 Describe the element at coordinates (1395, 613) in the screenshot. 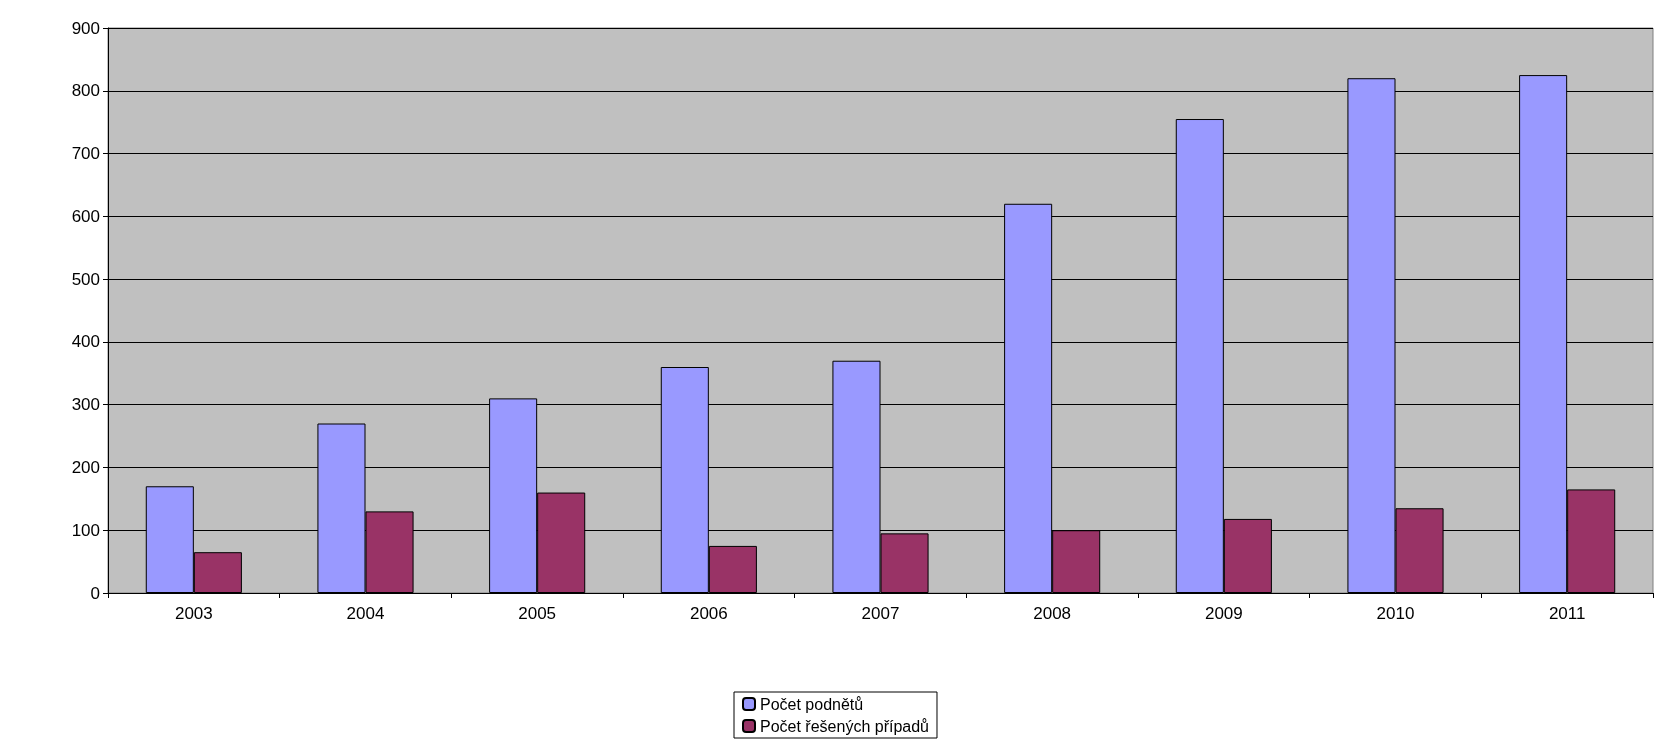

I see `x-tick-label: 2010` at that location.